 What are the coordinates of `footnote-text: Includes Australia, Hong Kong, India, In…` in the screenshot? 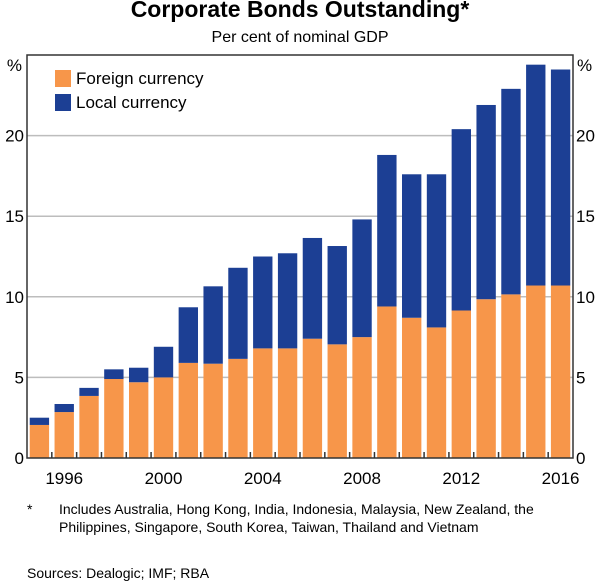 It's located at (296, 518).